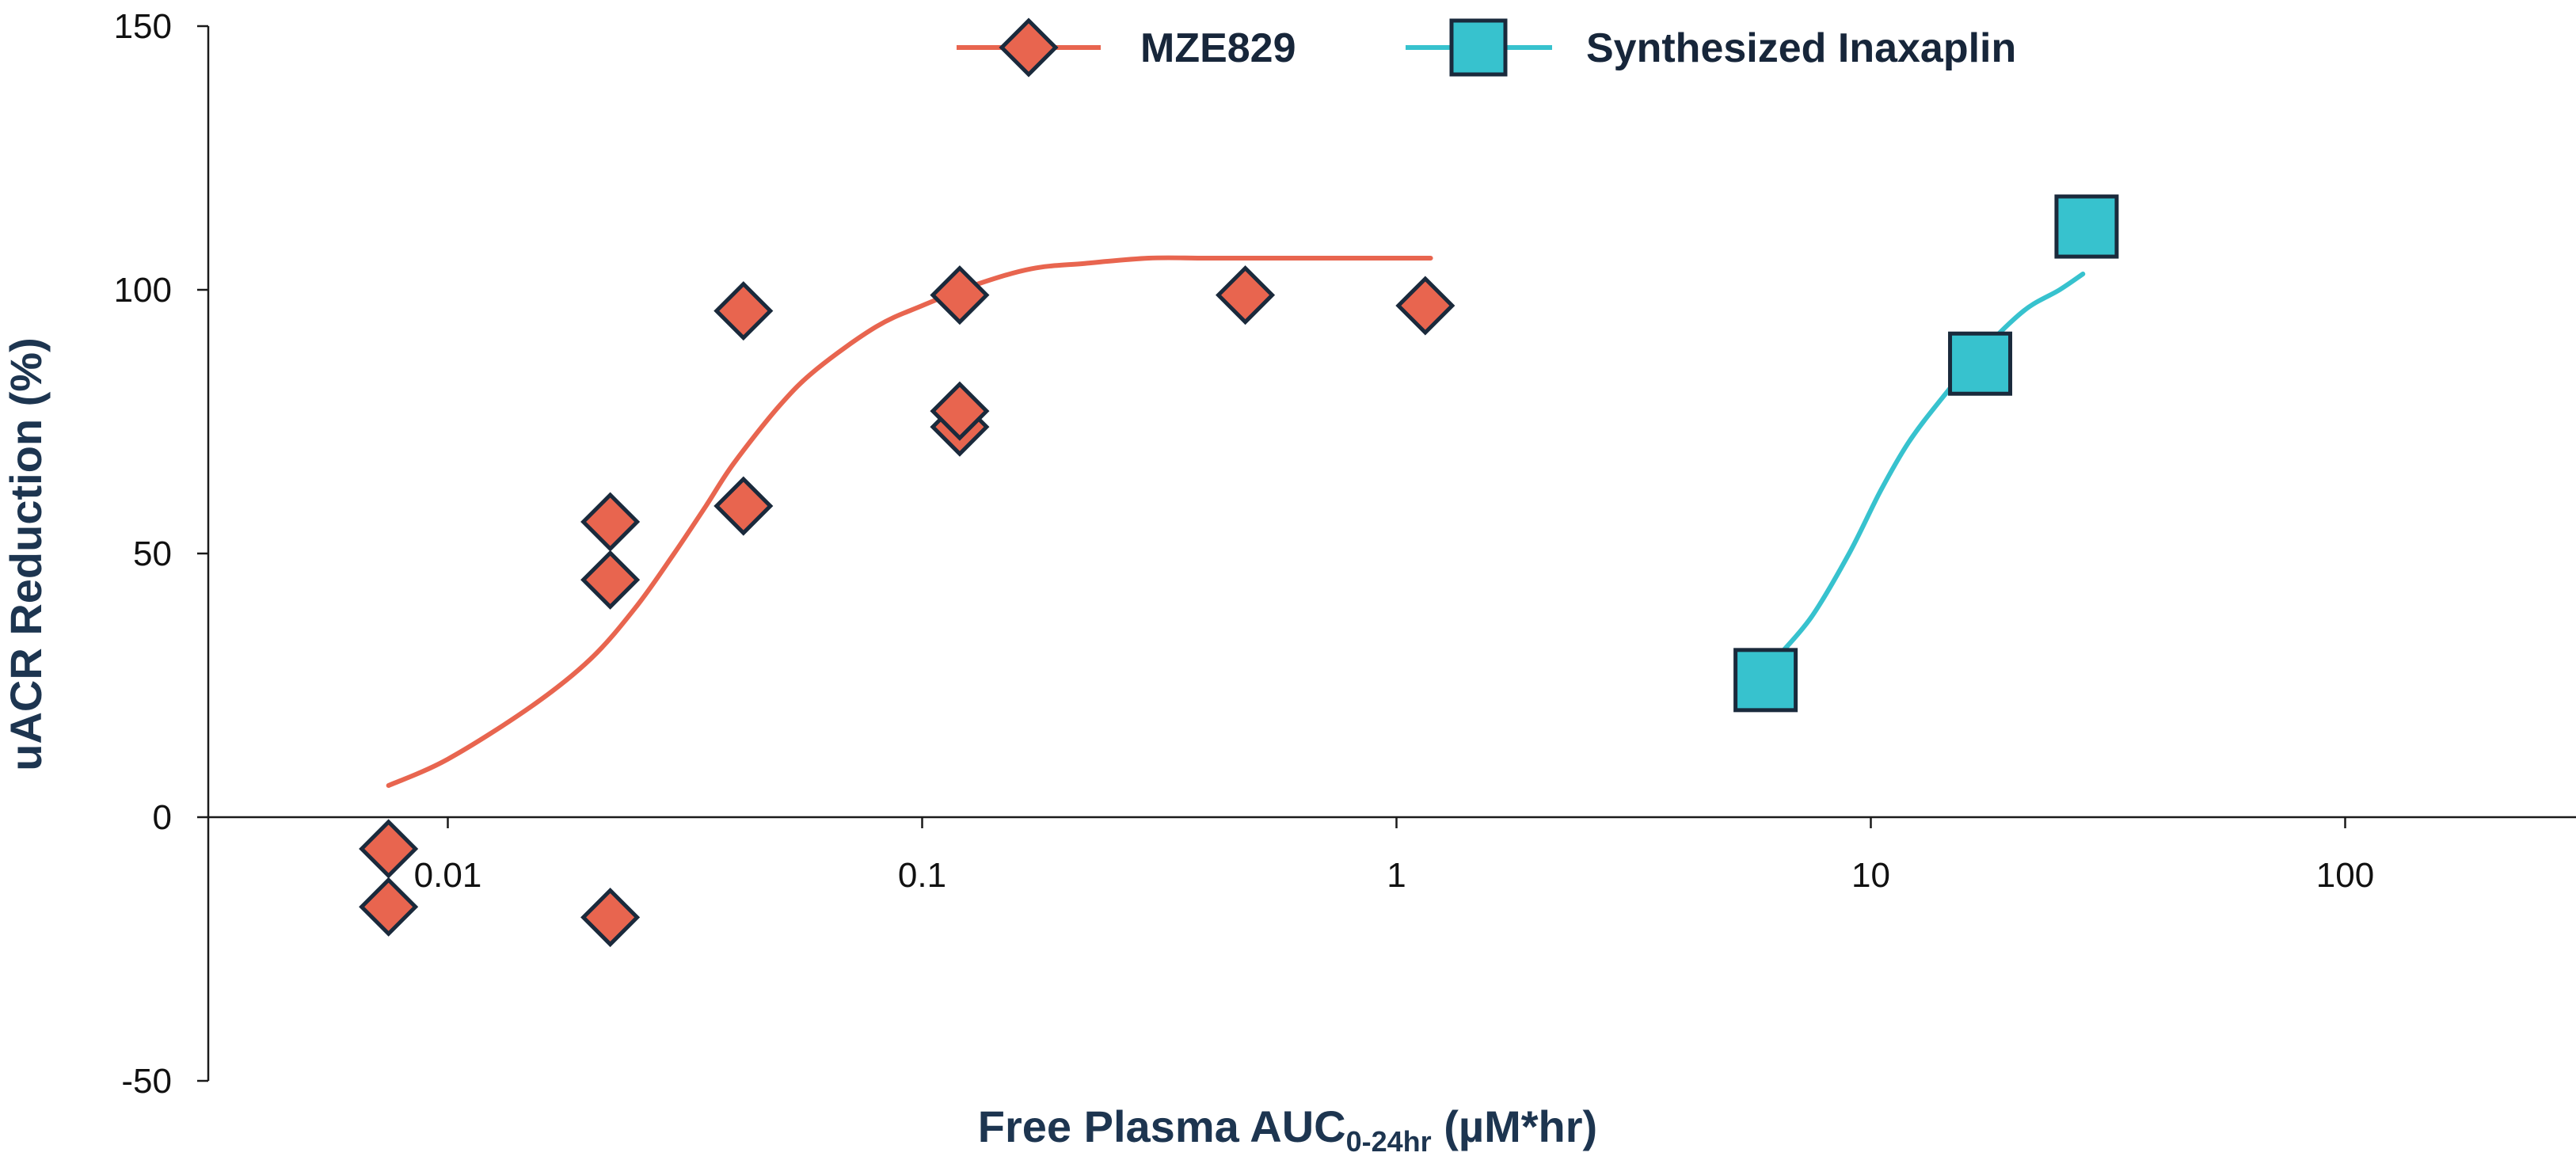 The image size is (2576, 1164). I want to click on y-tick-label: -50, so click(146, 1081).